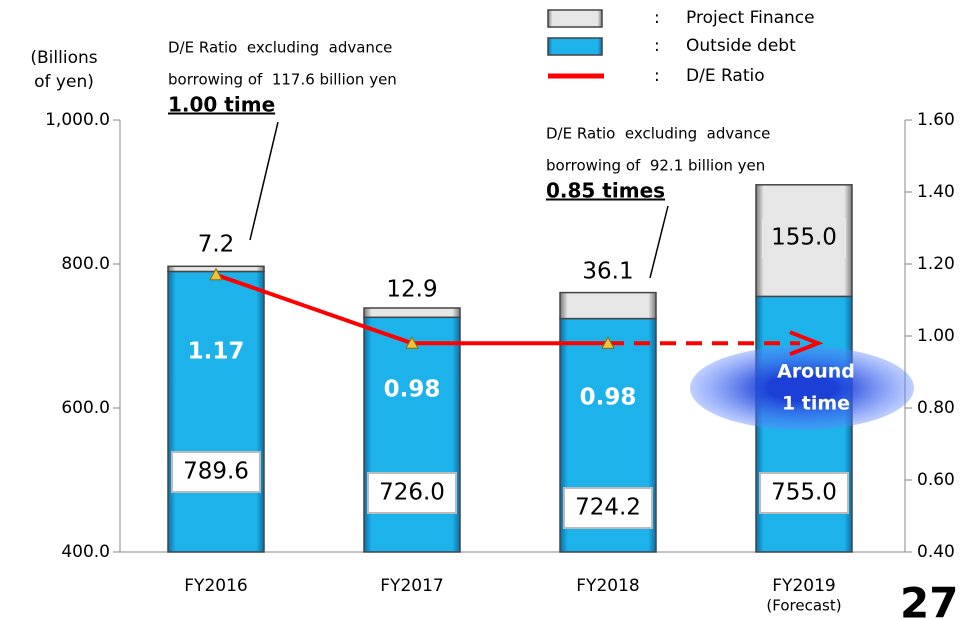  Describe the element at coordinates (64, 82) in the screenshot. I see `y-axis-label: of yen)` at that location.